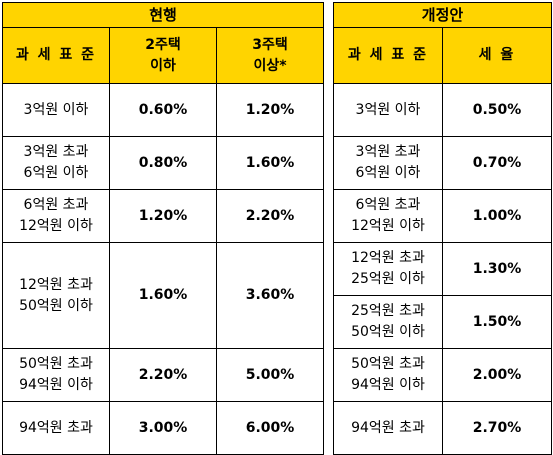 Image resolution: width=553 pixels, height=455 pixels. I want to click on proposed-header-rate: 세 율, so click(497, 55).